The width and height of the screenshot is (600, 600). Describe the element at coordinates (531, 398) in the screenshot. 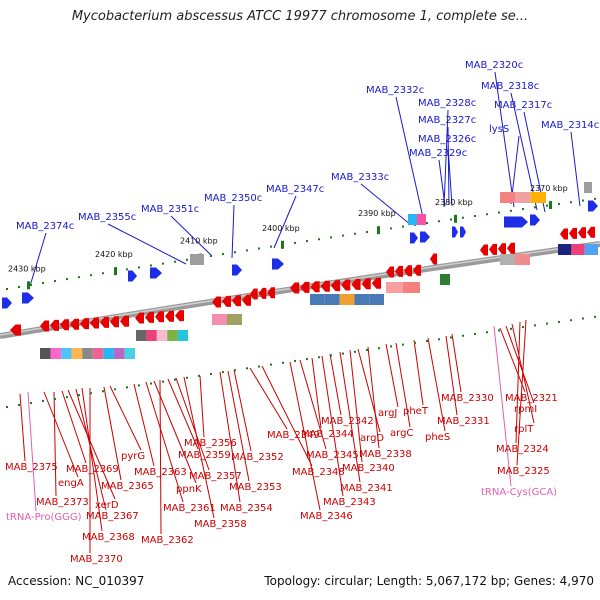

I see `reverse-gene-label: MAB_2321` at that location.